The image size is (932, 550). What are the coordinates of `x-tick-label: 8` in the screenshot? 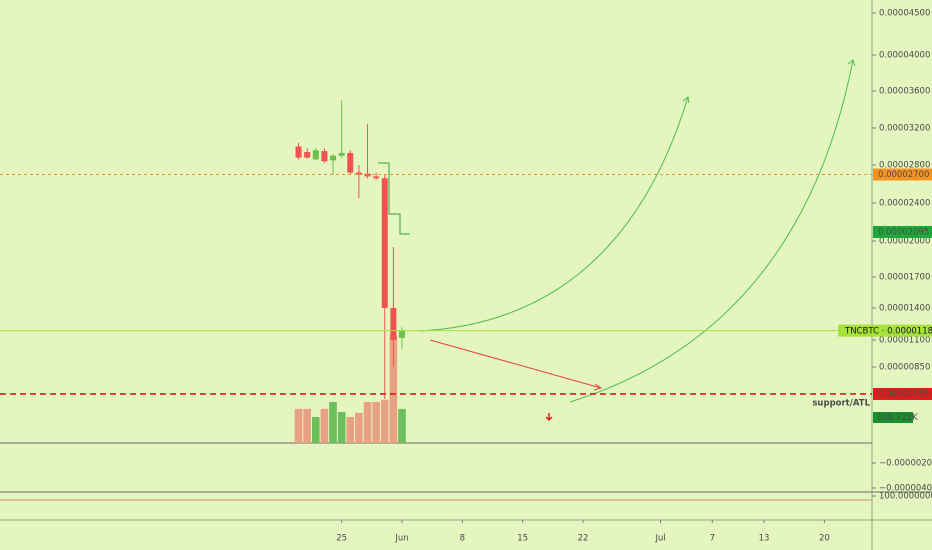 It's located at (462, 539).